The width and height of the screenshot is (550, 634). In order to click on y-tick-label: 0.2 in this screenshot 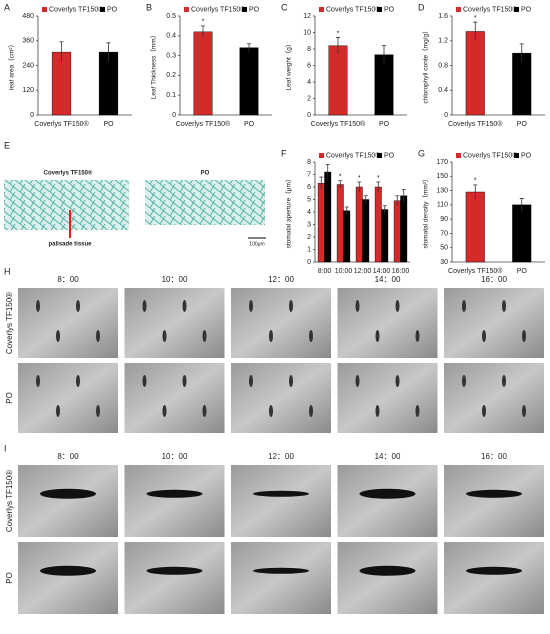, I will do `click(171, 75)`.